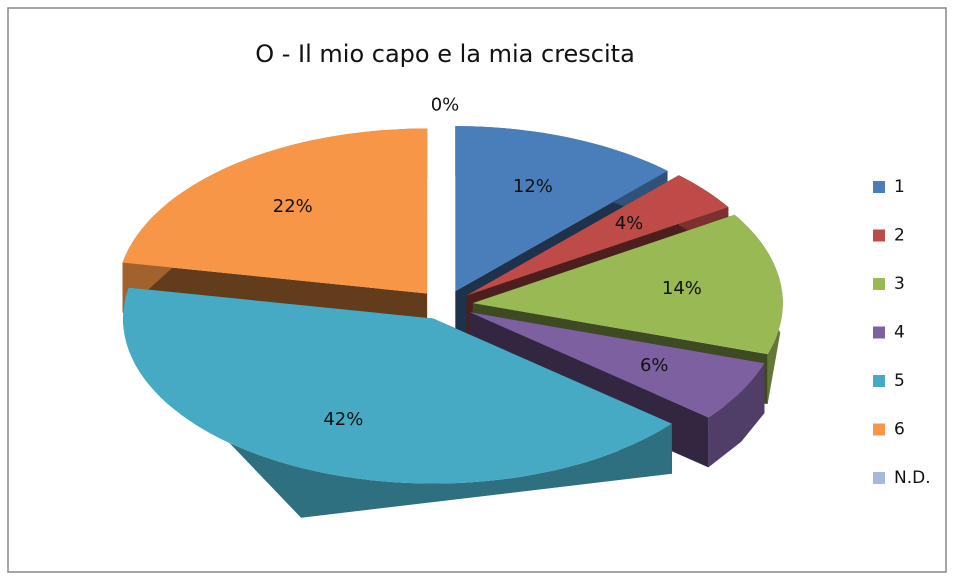 The width and height of the screenshot is (955, 585). What do you see at coordinates (899, 187) in the screenshot?
I see `legend-label: 1` at bounding box center [899, 187].